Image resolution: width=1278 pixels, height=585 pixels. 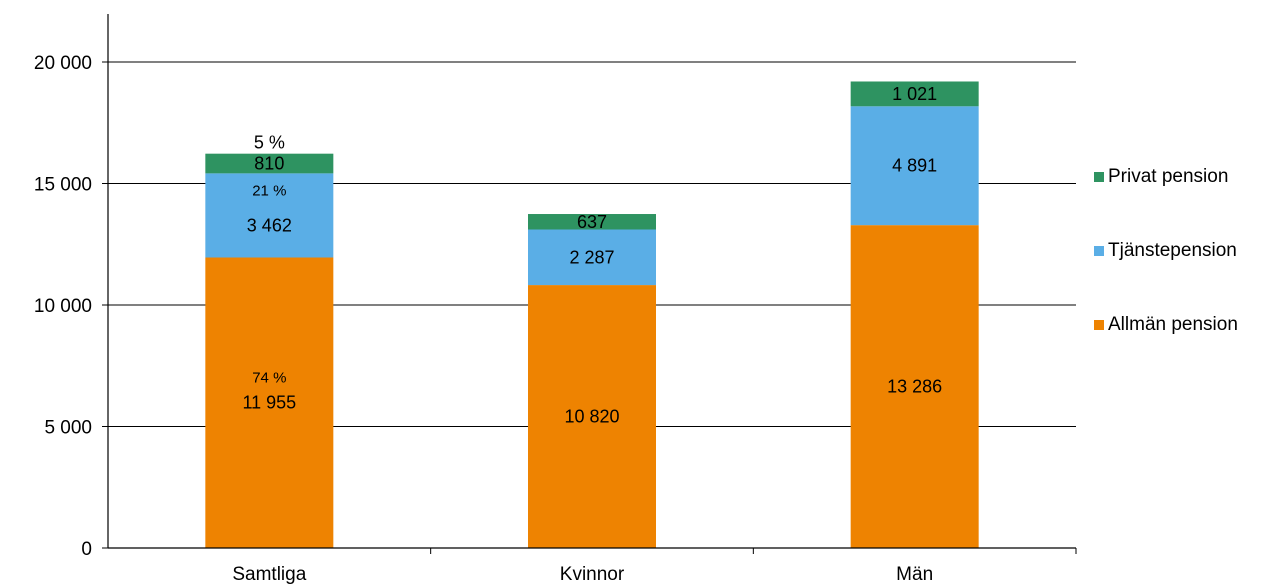 I want to click on bar-kvinnor-allman-pension, so click(x=592, y=416).